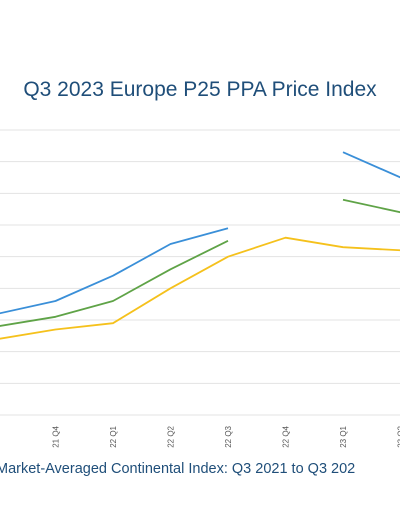  What do you see at coordinates (56, 436) in the screenshot?
I see `x-tick-label: 21 Q4` at bounding box center [56, 436].